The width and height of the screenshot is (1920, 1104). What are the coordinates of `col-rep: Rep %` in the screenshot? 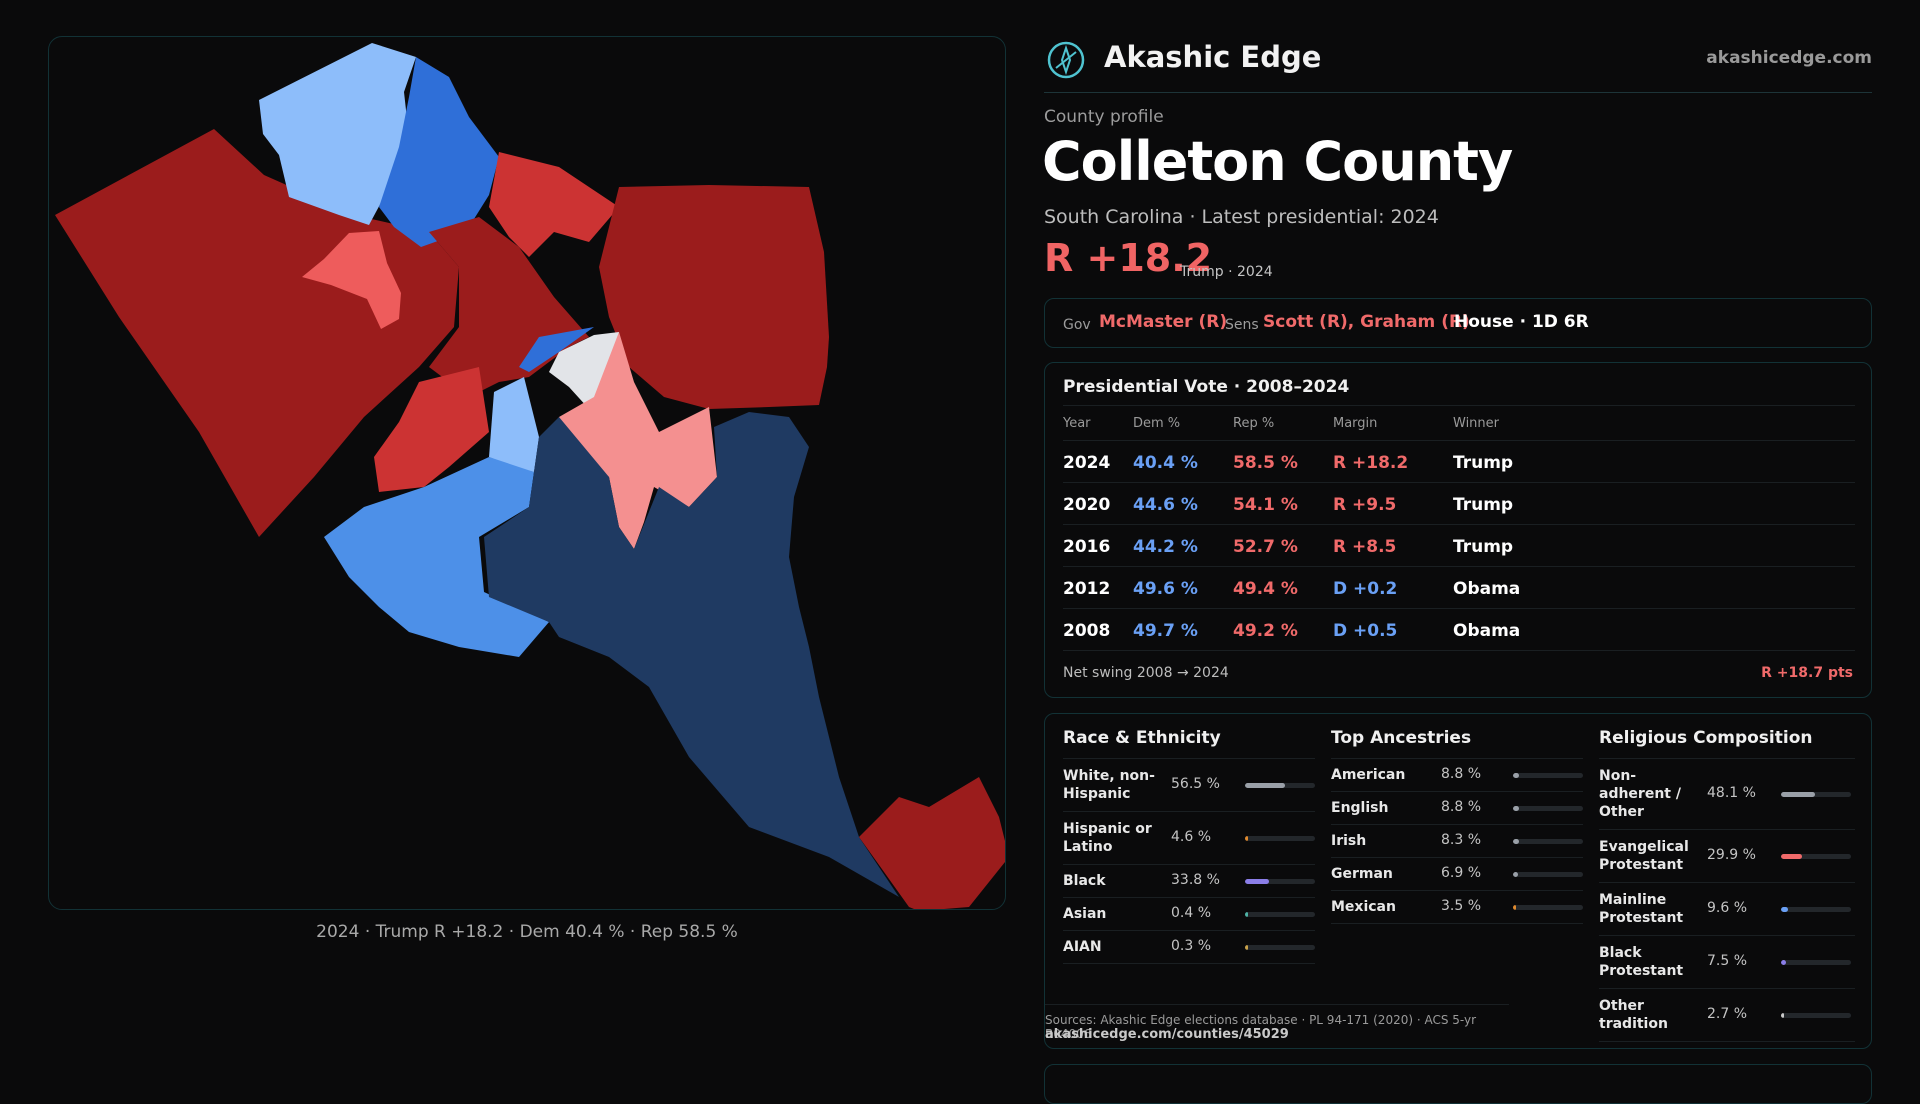 It's located at (1254, 423).